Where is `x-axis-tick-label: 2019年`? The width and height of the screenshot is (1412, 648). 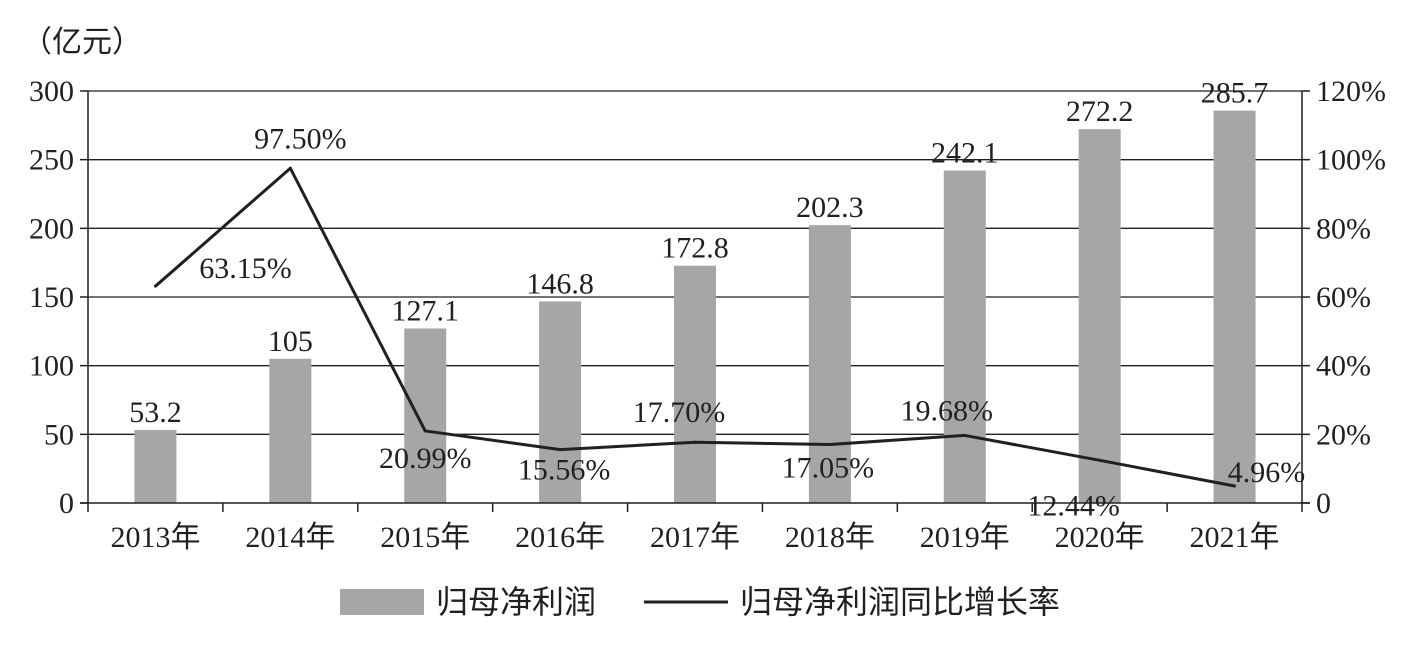
x-axis-tick-label: 2019年 is located at coordinates (965, 537).